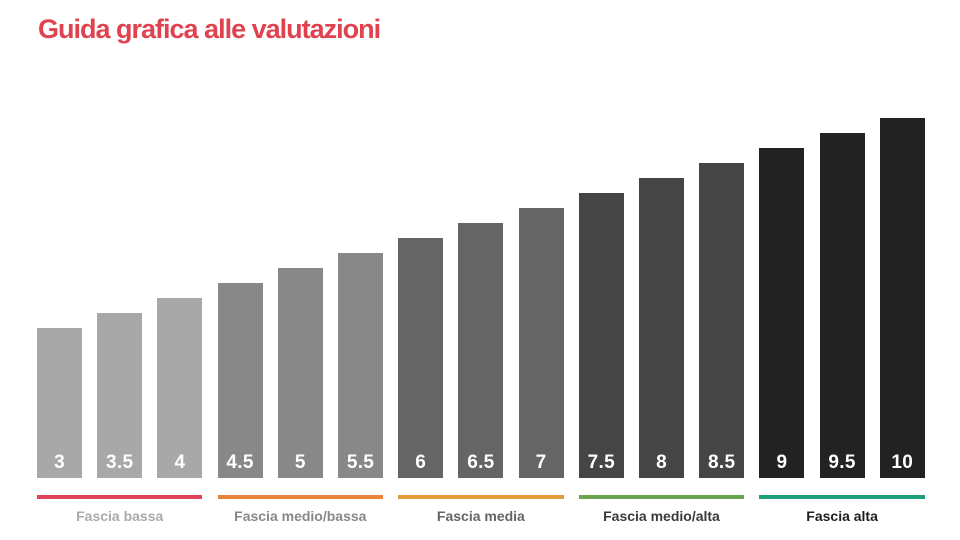 This screenshot has width=960, height=540. I want to click on bar-6-5: 6.5, so click(481, 350).